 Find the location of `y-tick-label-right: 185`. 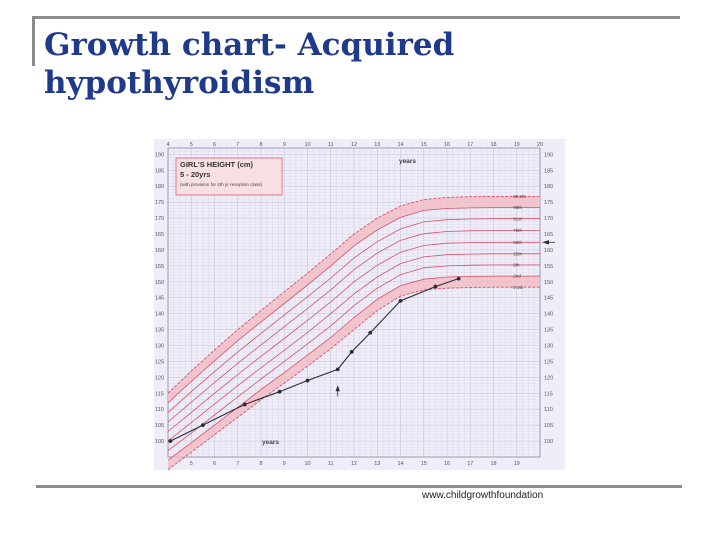

y-tick-label-right: 185 is located at coordinates (548, 171).